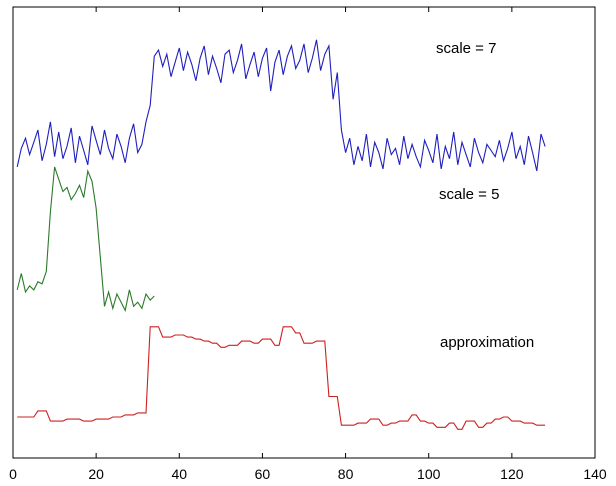 This screenshot has height=486, width=616. I want to click on x-tick-label: 20, so click(96, 474).